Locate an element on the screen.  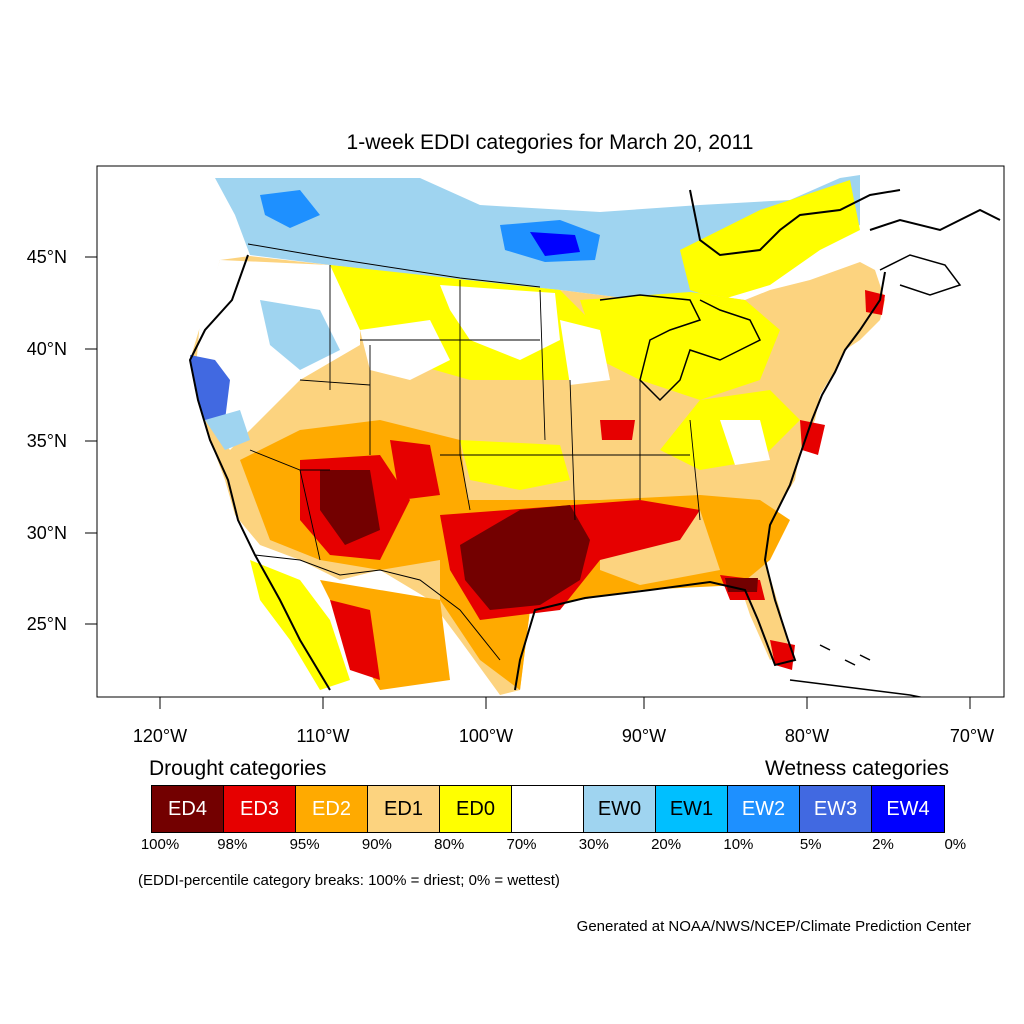
us-mexico-border is located at coordinates (377, 607).